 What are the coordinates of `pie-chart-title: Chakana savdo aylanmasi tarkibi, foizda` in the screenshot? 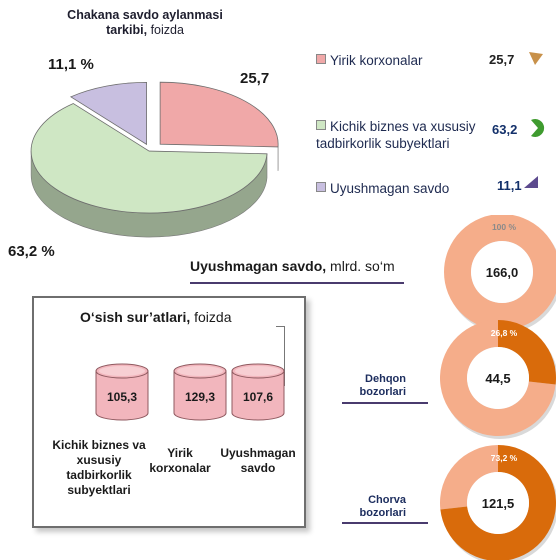 It's located at (145, 23).